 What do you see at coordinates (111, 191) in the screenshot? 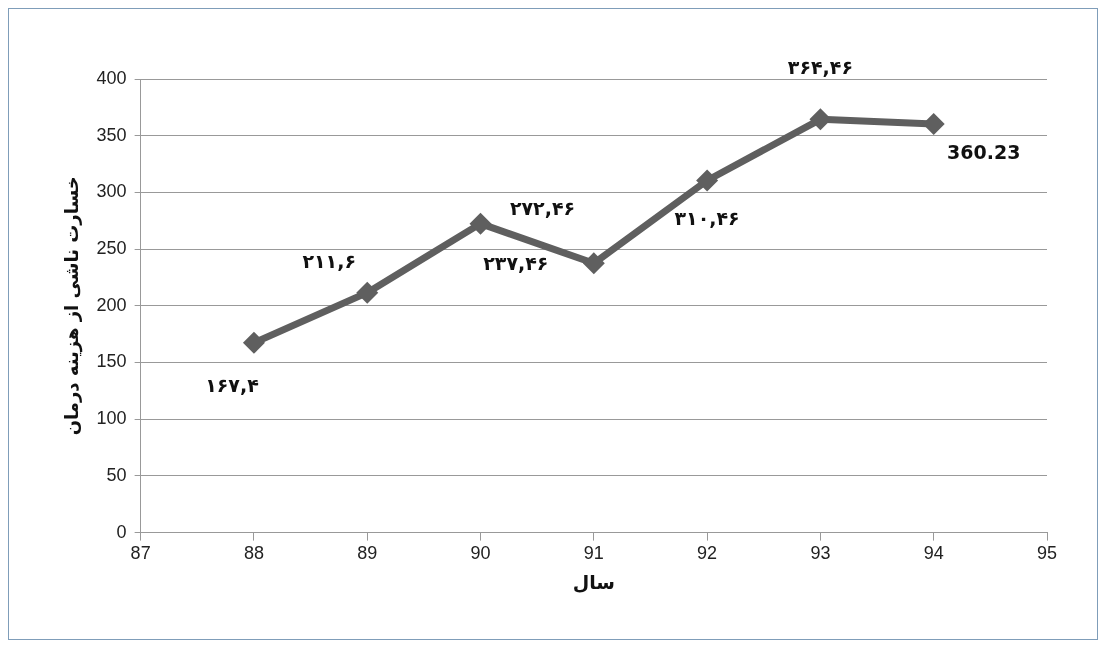
I see `y-tick-label: 300` at bounding box center [111, 191].